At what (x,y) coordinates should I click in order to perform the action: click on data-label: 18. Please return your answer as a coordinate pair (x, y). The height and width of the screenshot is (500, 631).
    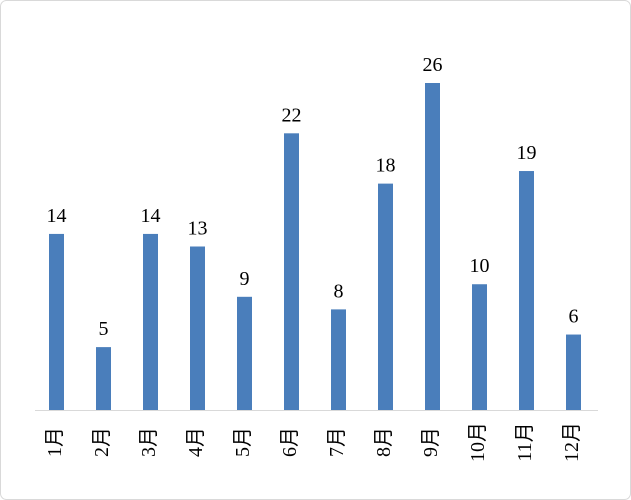
    Looking at the image, I should click on (386, 166).